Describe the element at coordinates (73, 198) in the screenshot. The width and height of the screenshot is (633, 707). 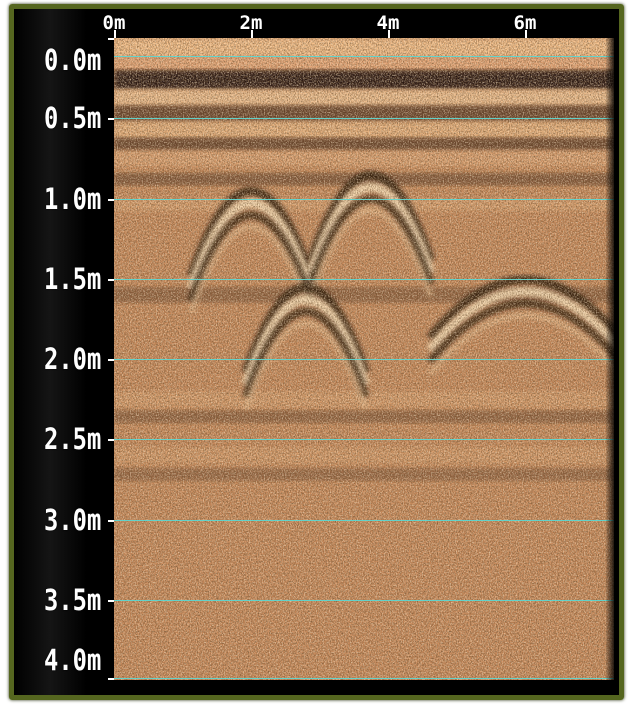
I see `y-tick-label: 1.0m` at that location.